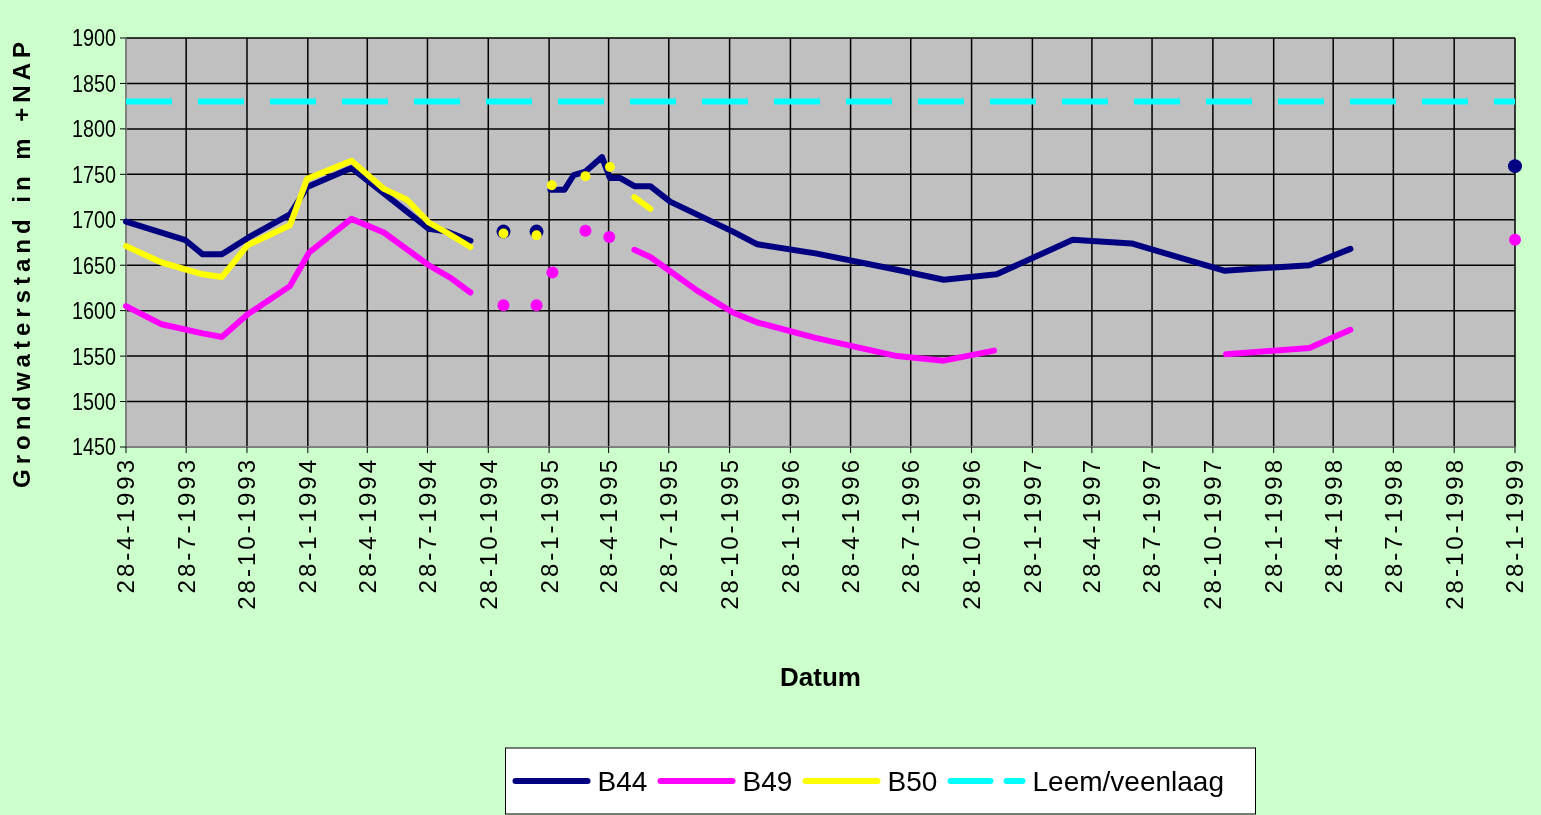 The image size is (1541, 815). What do you see at coordinates (971, 533) in the screenshot?
I see `x-tick-label: 28-10-1996` at bounding box center [971, 533].